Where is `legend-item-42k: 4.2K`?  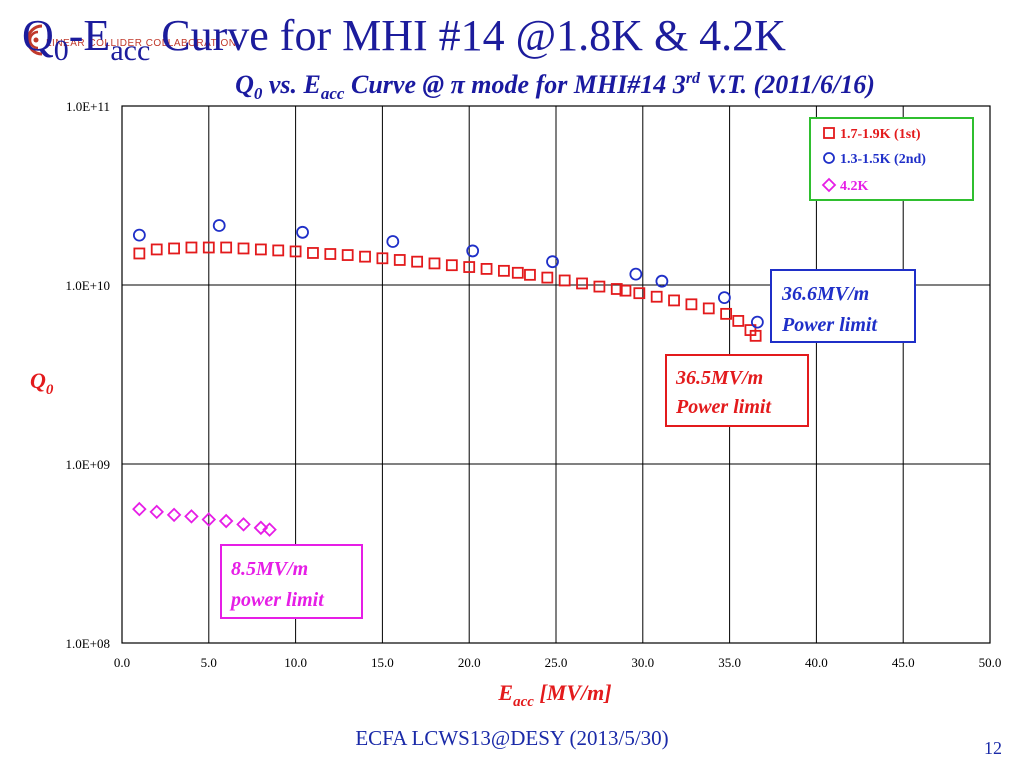 legend-item-42k: 4.2K is located at coordinates (845, 185).